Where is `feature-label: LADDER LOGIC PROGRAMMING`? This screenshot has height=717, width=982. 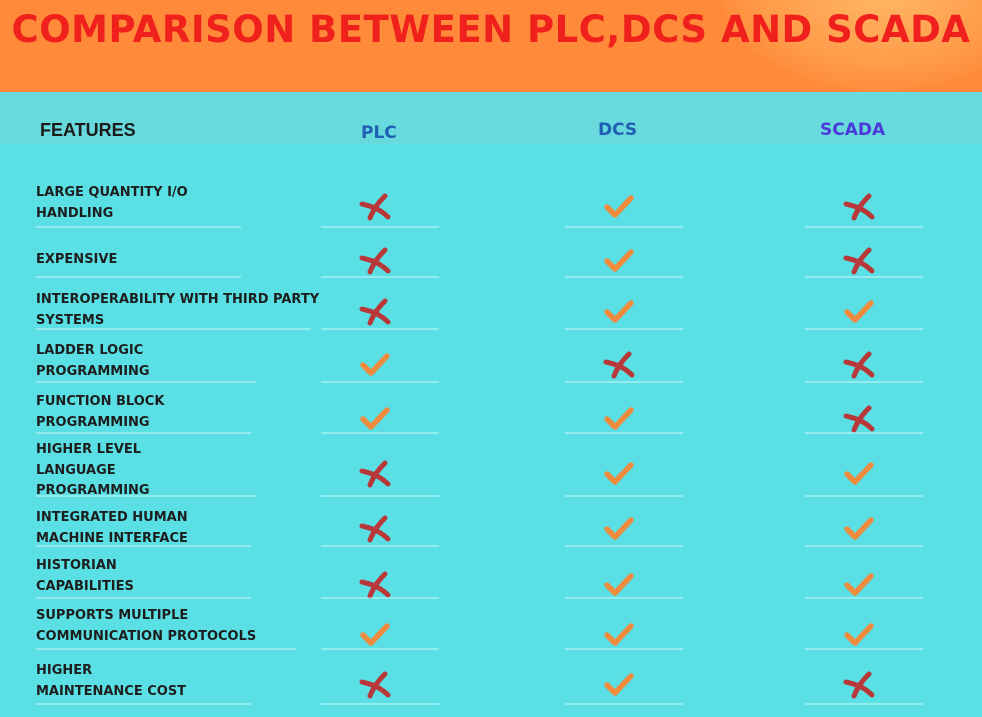 feature-label: LADDER LOGIC PROGRAMMING is located at coordinates (93, 361).